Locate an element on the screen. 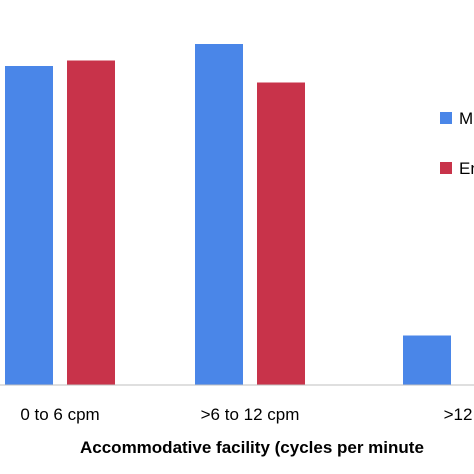 Image resolution: width=474 pixels, height=474 pixels. bar-series2-cat1 is located at coordinates (91, 222).